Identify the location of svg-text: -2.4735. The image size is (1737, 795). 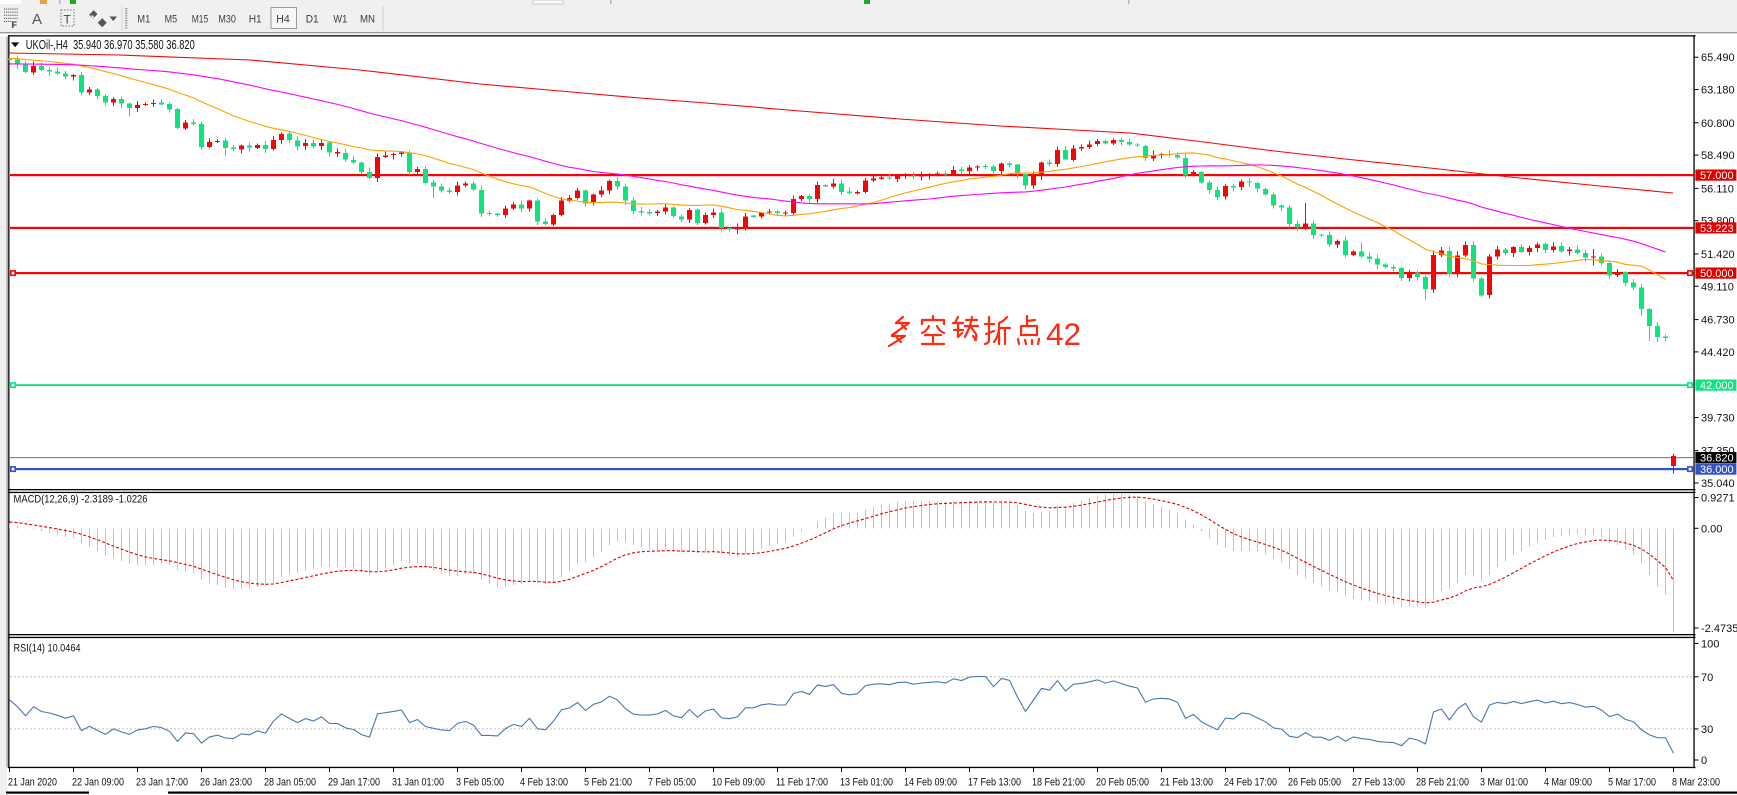
(1719, 629).